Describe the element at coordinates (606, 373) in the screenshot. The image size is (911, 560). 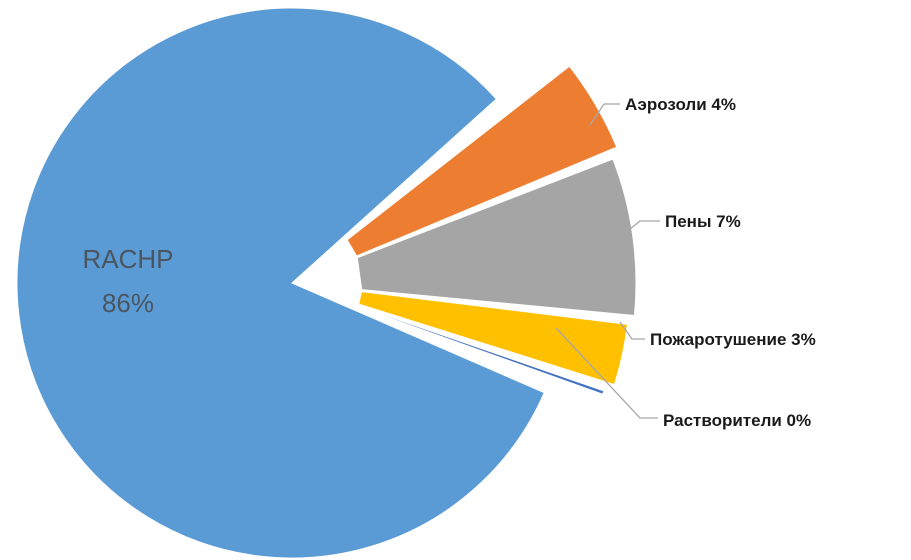
I see `leader-line-solvents` at that location.